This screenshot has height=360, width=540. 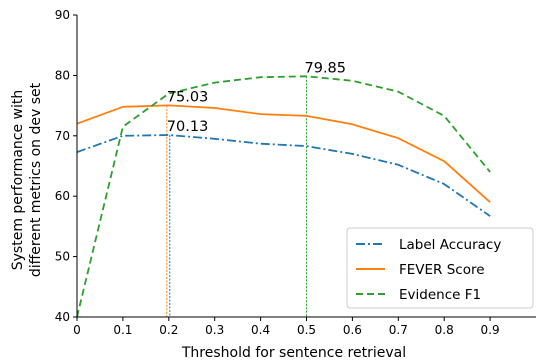 I want to click on x-axis-label: Threshold for sentence retrieval, so click(x=293, y=352).